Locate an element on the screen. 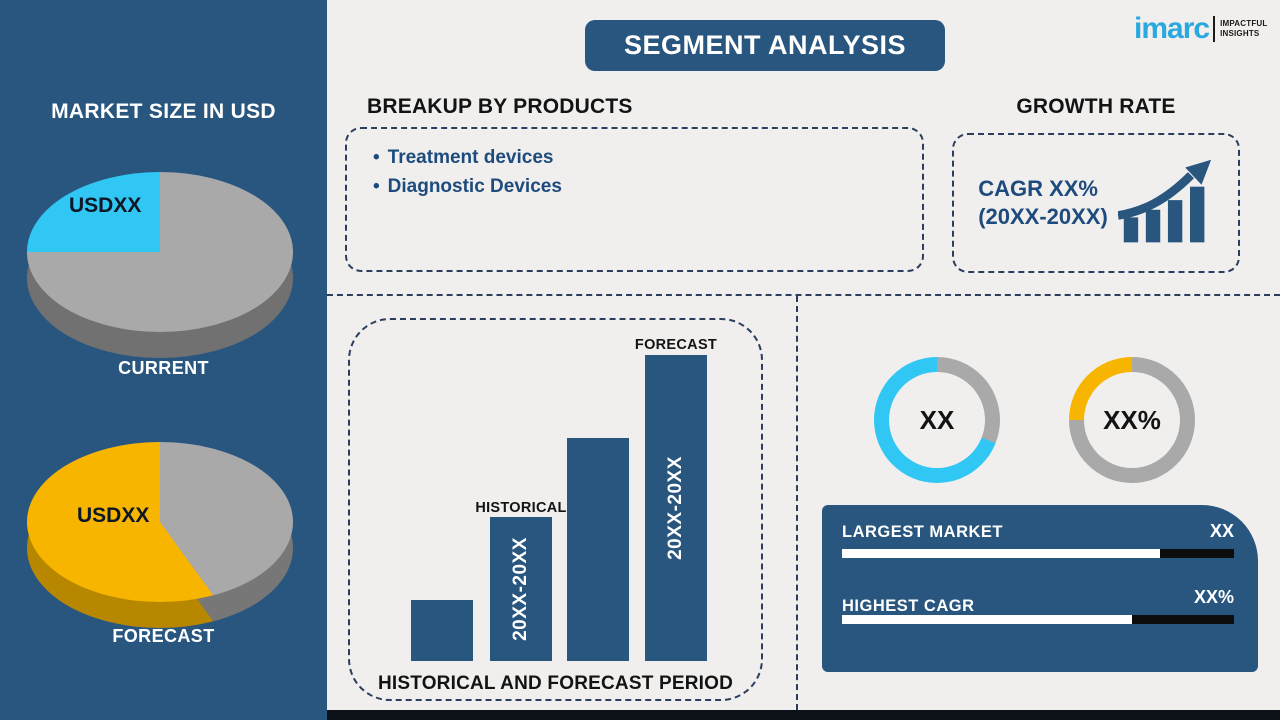  highest-cagr-value: XX% is located at coordinates (1213, 597).